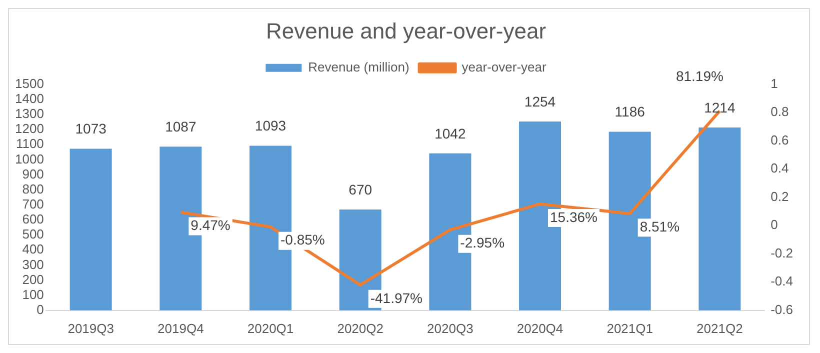 The height and width of the screenshot is (353, 820). What do you see at coordinates (779, 168) in the screenshot?
I see `y2-tick-label: 0.4` at bounding box center [779, 168].